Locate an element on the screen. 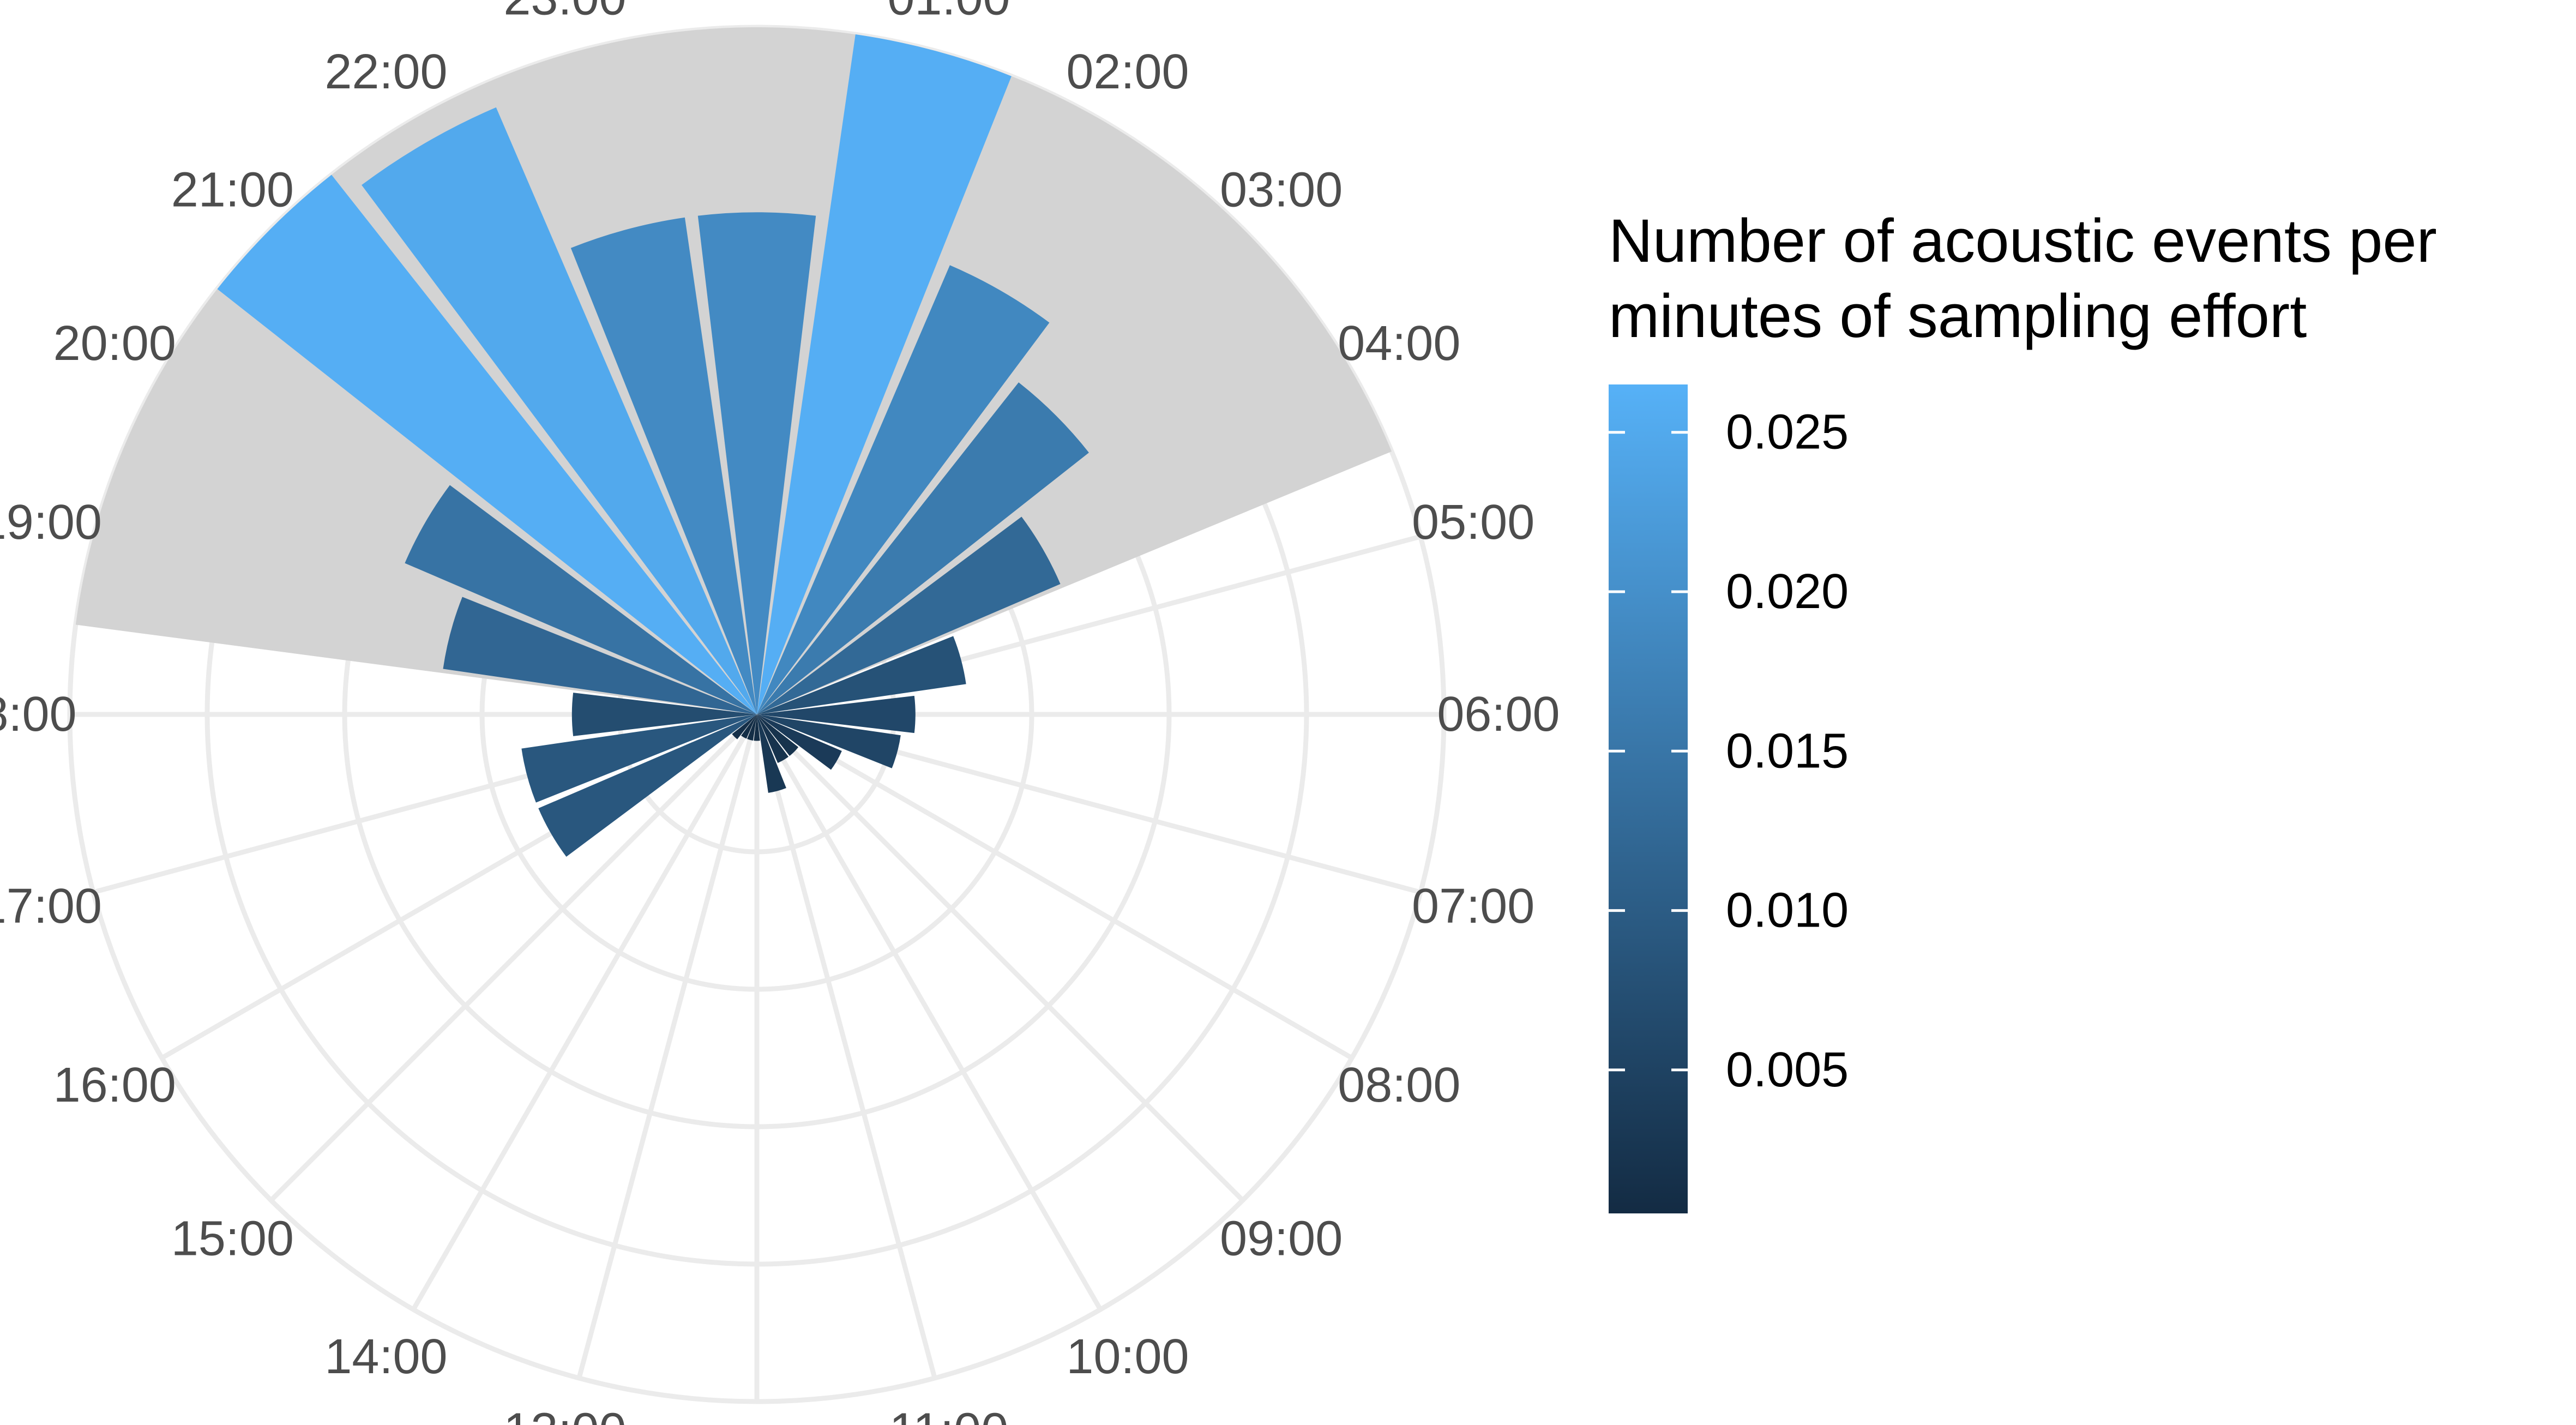 The height and width of the screenshot is (1425, 2576). hour-label-2000: 20:00 is located at coordinates (114, 343).